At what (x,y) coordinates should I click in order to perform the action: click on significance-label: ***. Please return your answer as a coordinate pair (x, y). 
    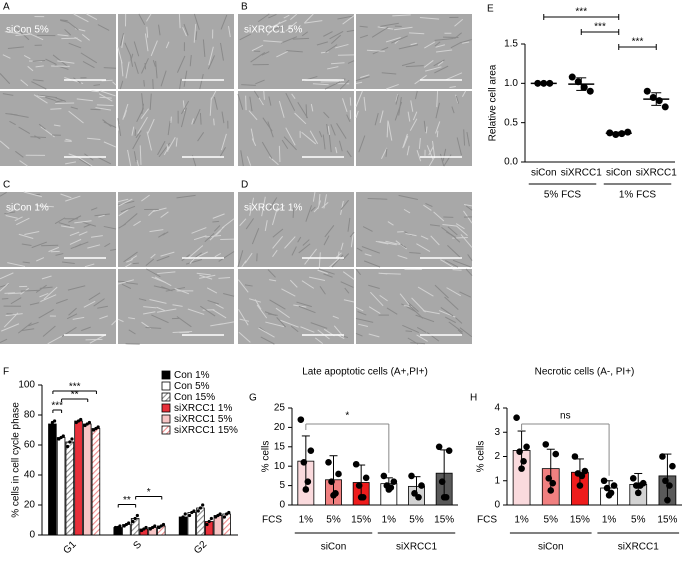
    Looking at the image, I should click on (600, 27).